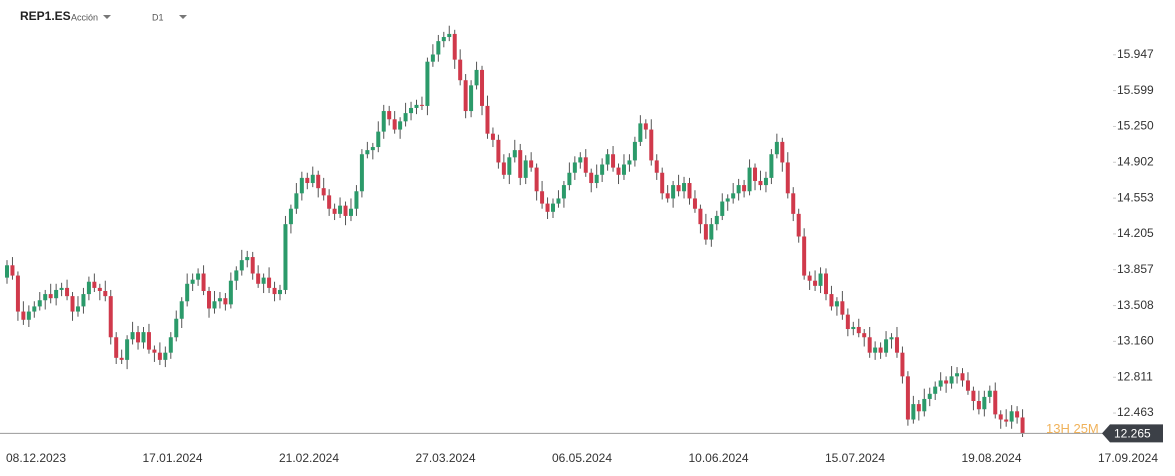 The height and width of the screenshot is (476, 1175). What do you see at coordinates (183, 17) in the screenshot?
I see `timeframe-dropdown` at bounding box center [183, 17].